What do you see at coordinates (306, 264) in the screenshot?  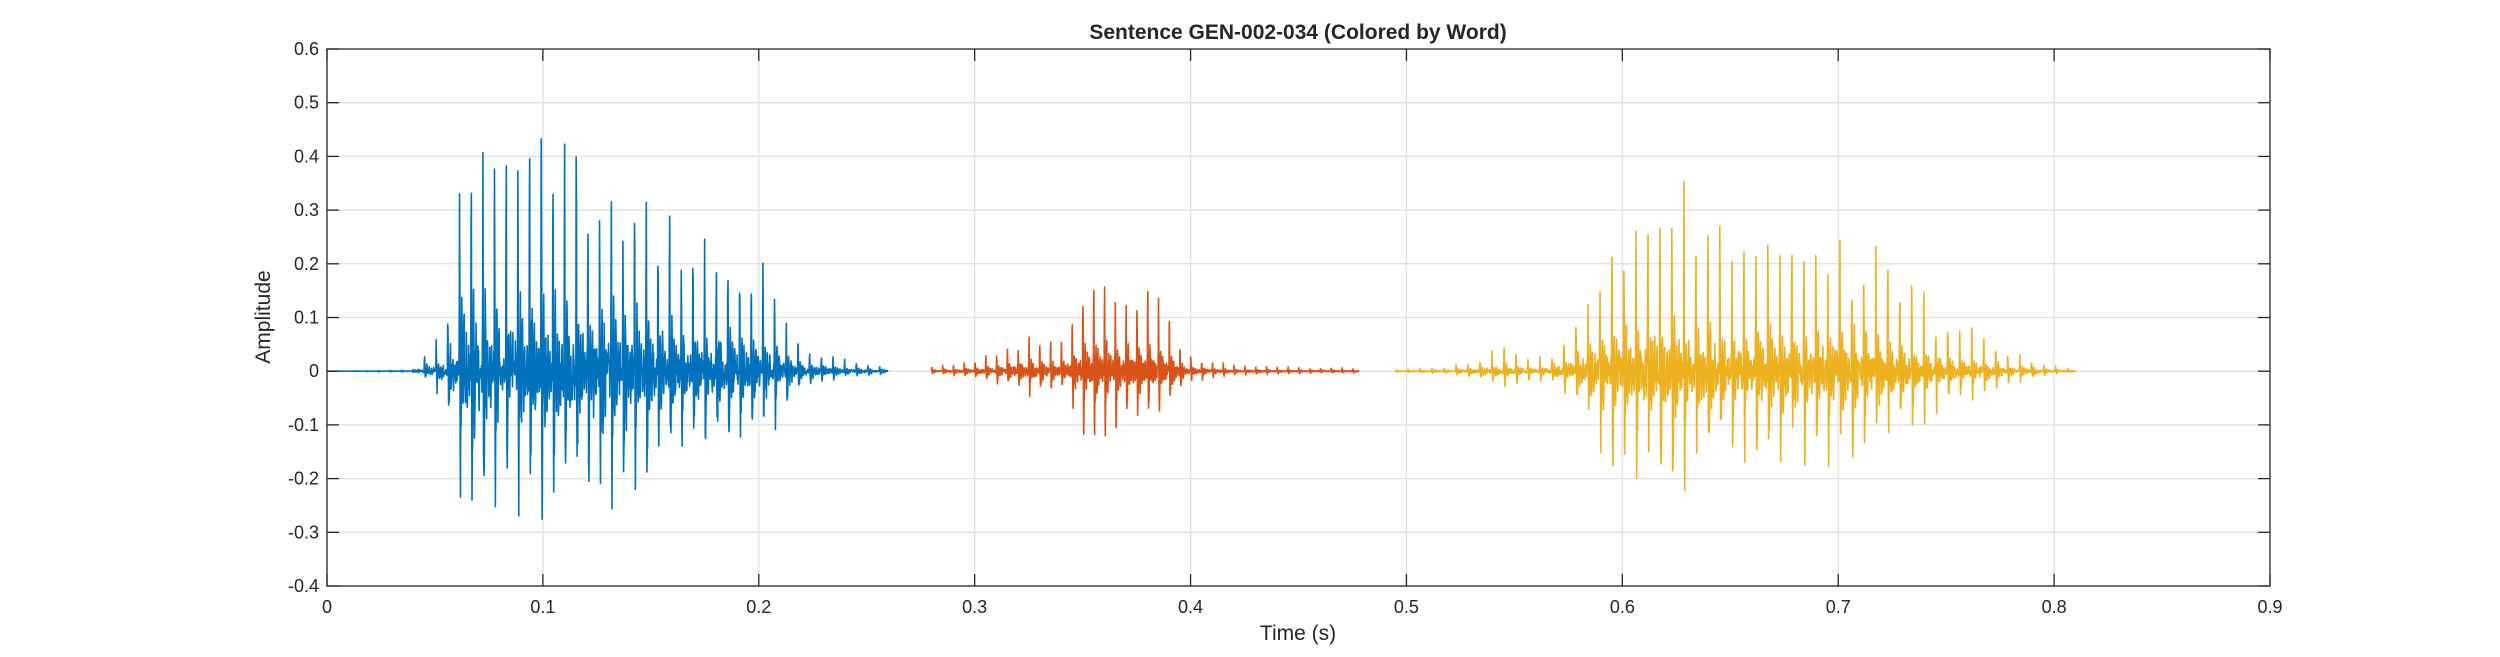 I see `y-tick-label: 0.2` at bounding box center [306, 264].